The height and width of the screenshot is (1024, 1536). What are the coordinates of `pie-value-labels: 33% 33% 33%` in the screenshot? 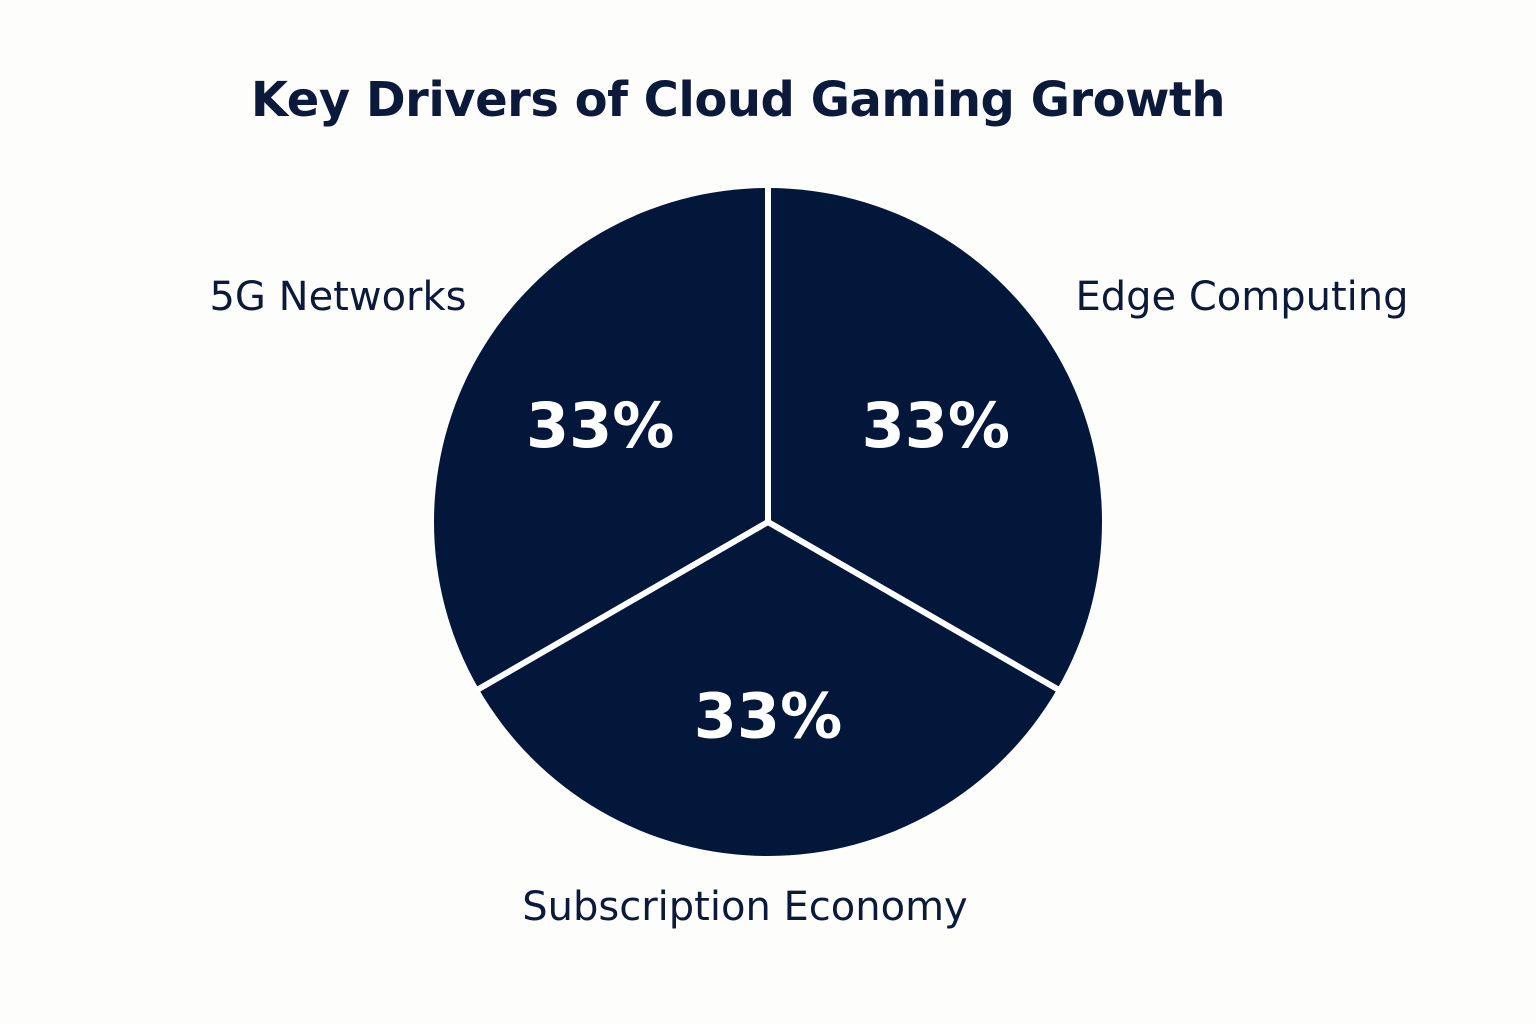 It's located at (768, 571).